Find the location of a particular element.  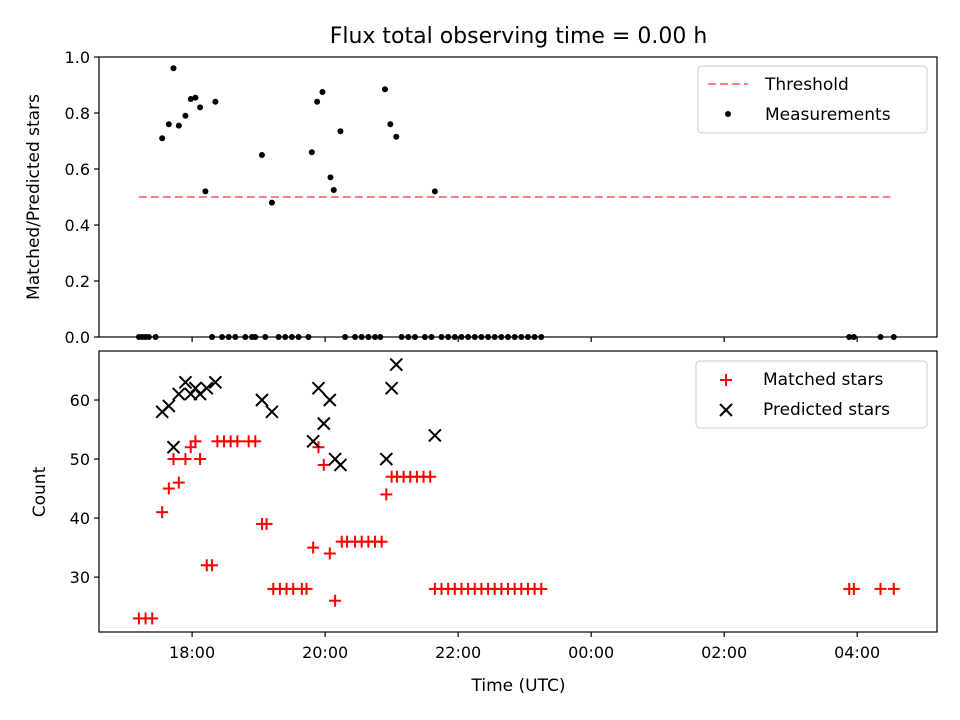

bottom-y-axis: 30 40 50 60 is located at coordinates (84, 489).